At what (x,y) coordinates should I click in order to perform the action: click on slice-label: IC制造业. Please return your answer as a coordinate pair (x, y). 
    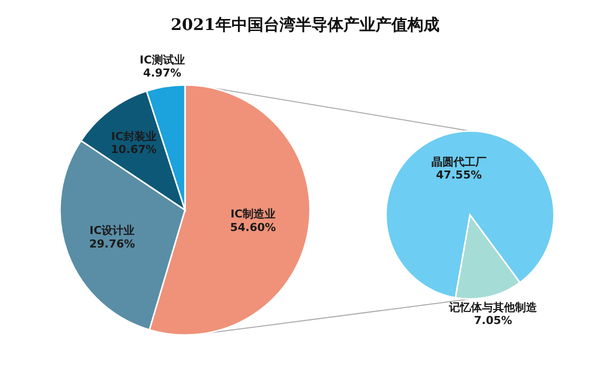
    Looking at the image, I should click on (253, 214).